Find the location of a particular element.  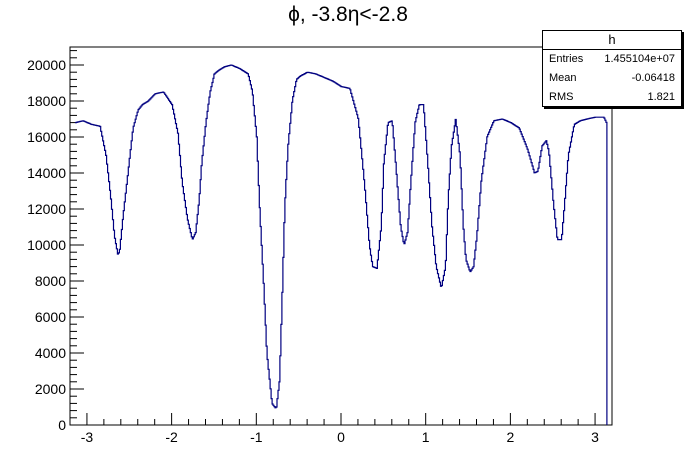

x-tick-label: -3 is located at coordinates (87, 437).